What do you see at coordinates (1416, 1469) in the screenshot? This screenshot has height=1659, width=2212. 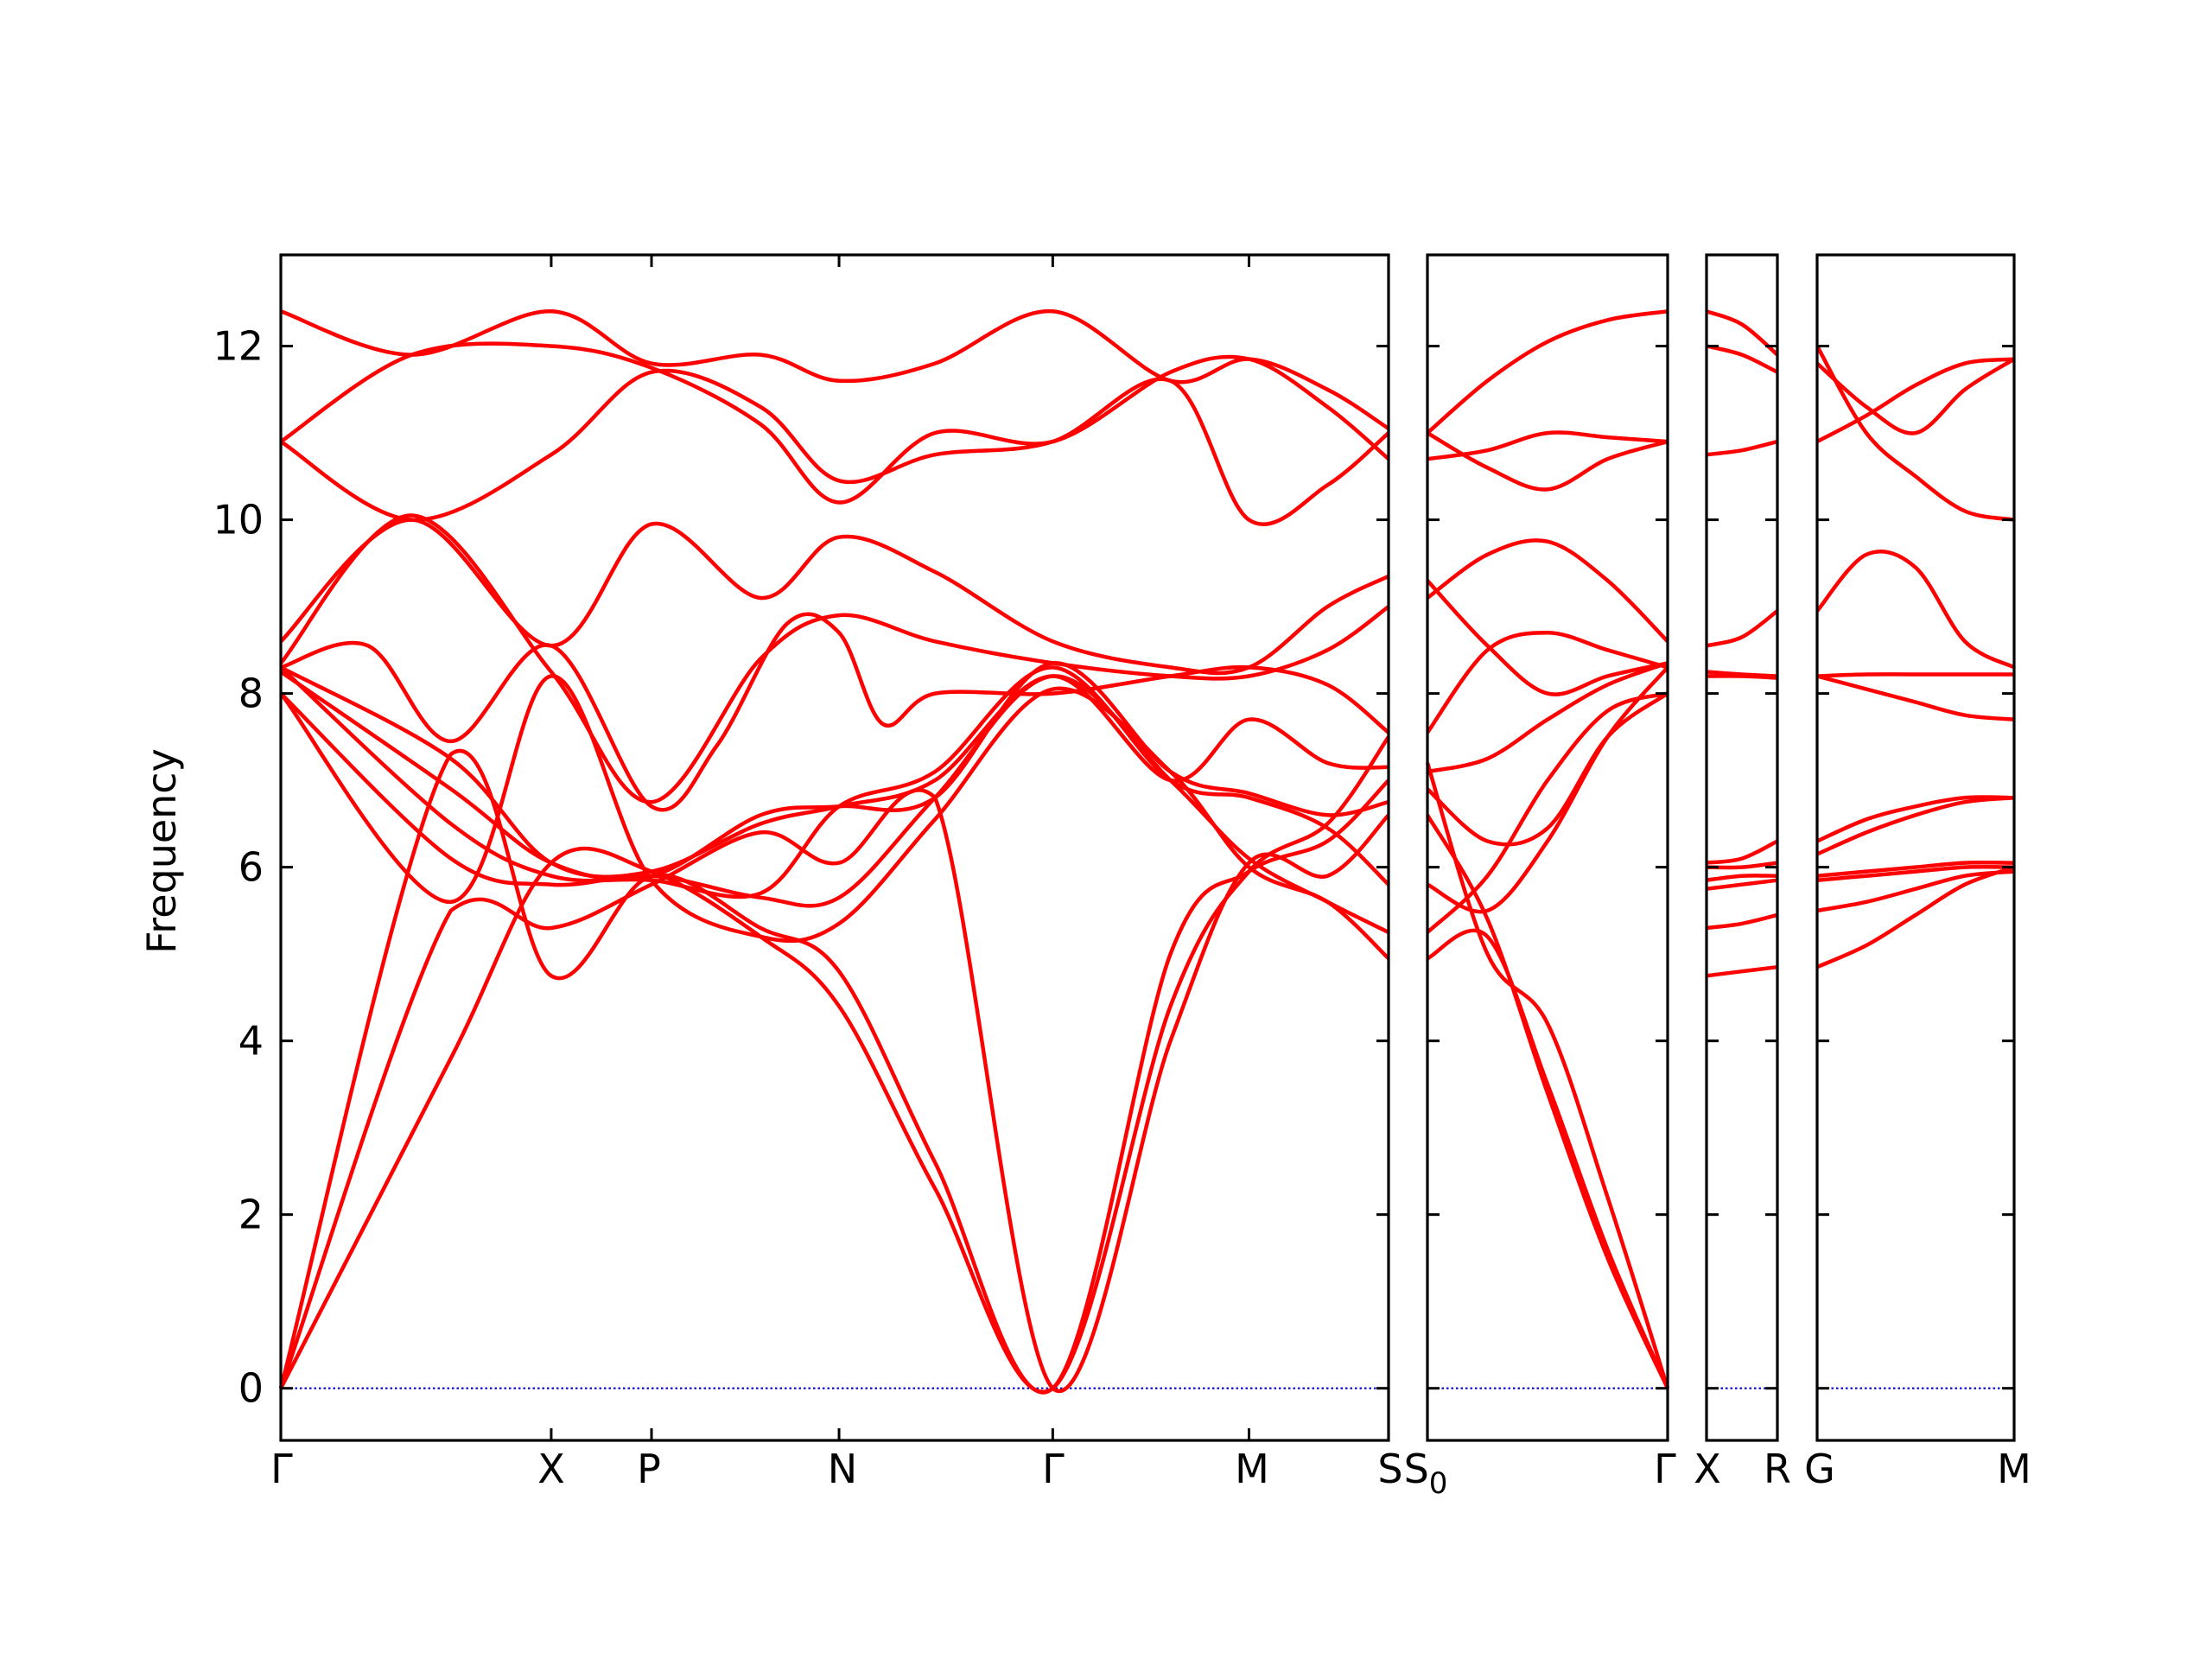 I see `x-tick-label-s0-base: S` at bounding box center [1416, 1469].